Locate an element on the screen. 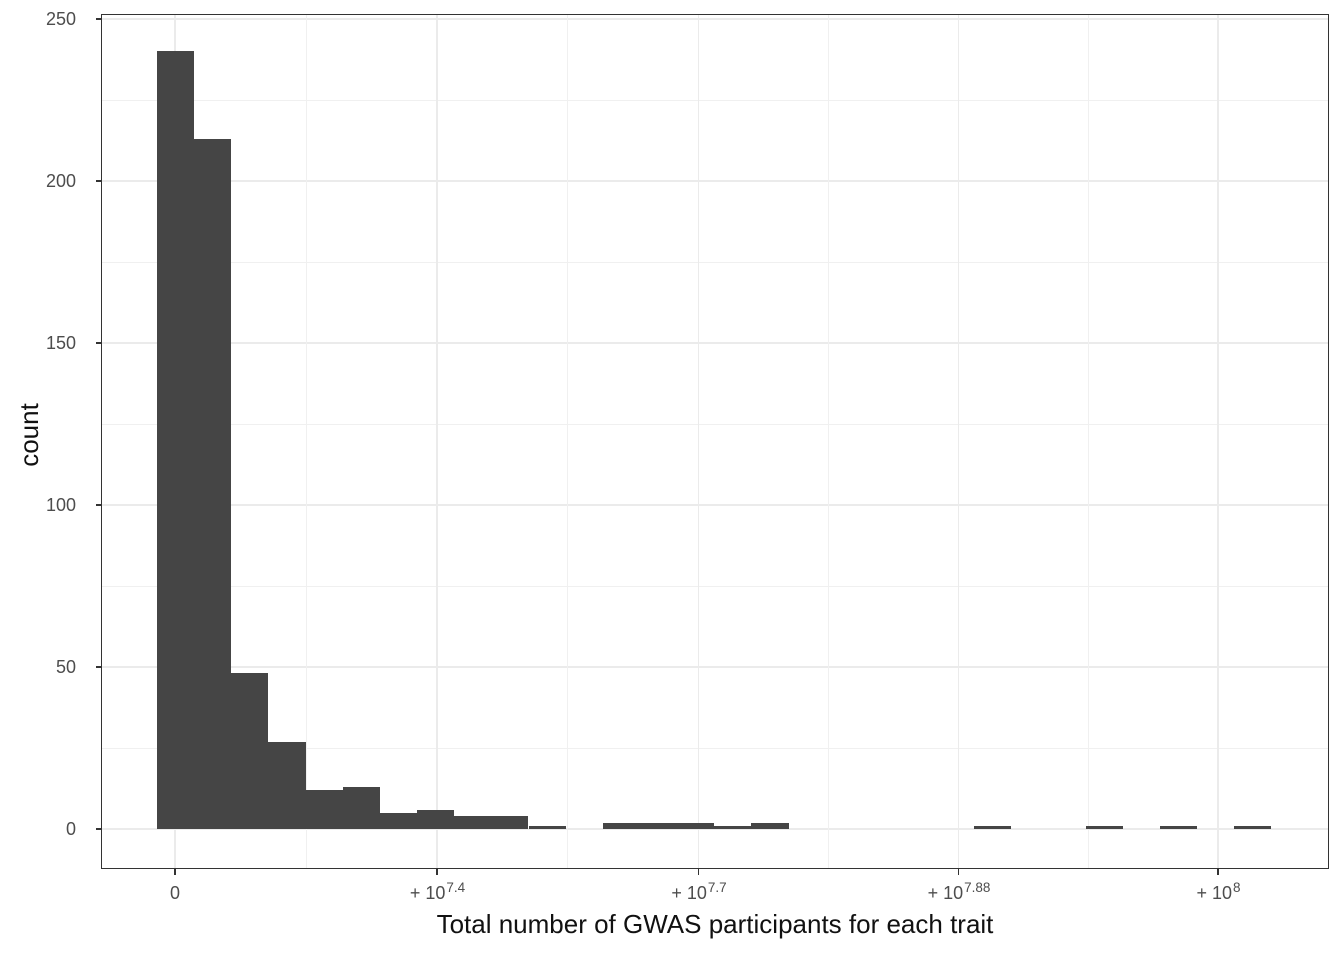 The width and height of the screenshot is (1344, 960). x-tick-label-exponent: 7.7 is located at coordinates (717, 887).